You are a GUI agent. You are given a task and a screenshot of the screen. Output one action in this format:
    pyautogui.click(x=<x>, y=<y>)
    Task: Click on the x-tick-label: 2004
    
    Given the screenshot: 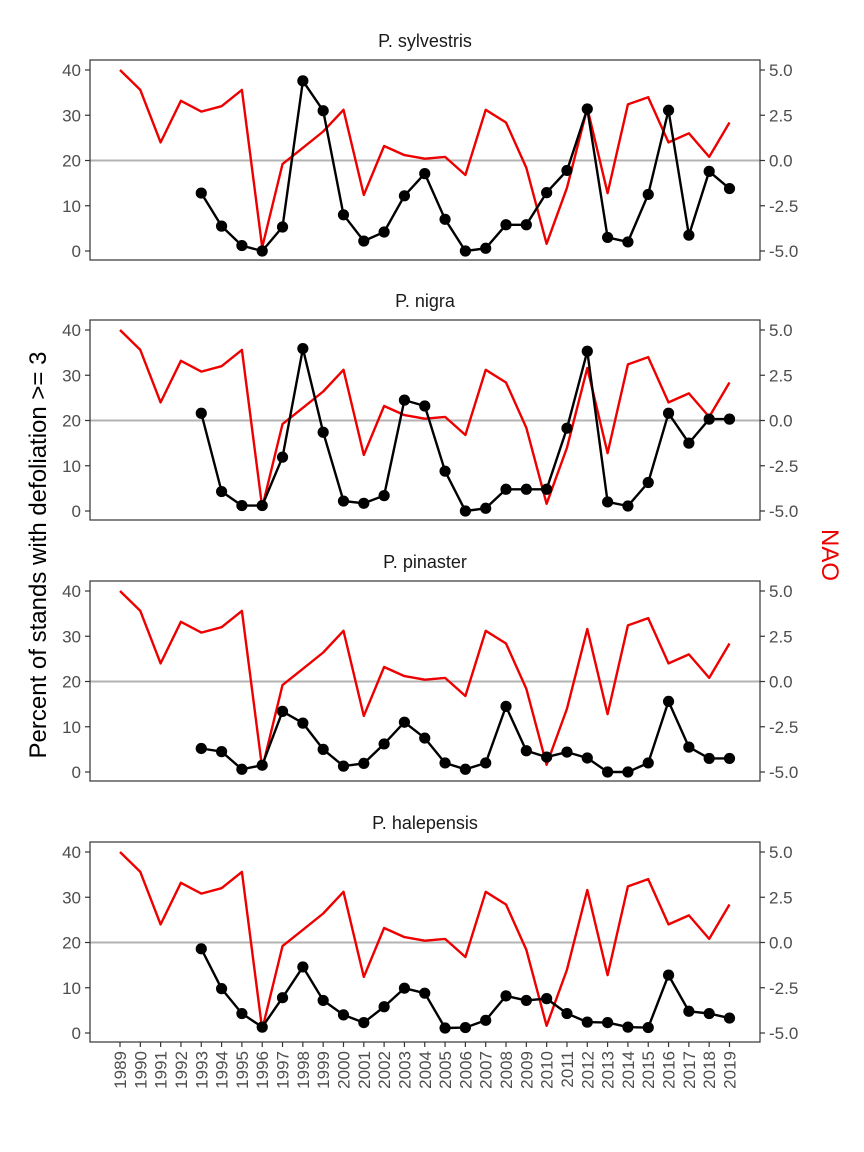 What is the action you would take?
    pyautogui.click(x=425, y=1070)
    